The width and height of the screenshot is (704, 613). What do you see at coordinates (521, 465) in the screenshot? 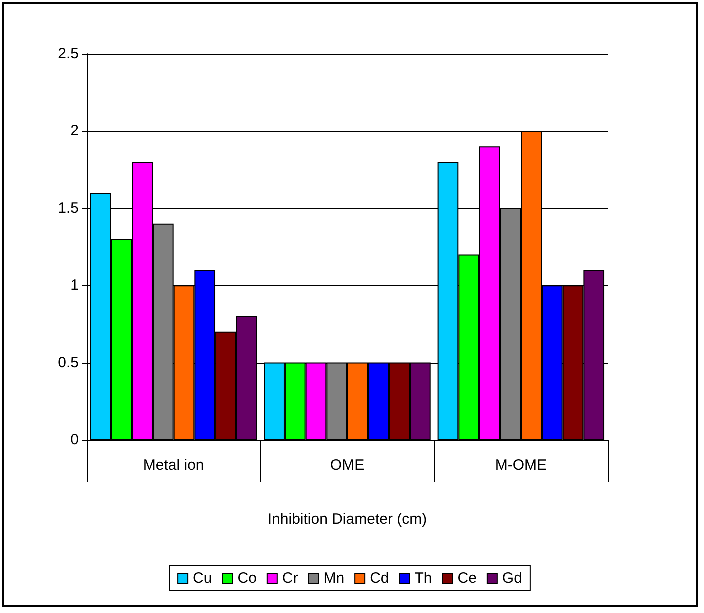
I see `x-tick-label: M-OME` at bounding box center [521, 465].